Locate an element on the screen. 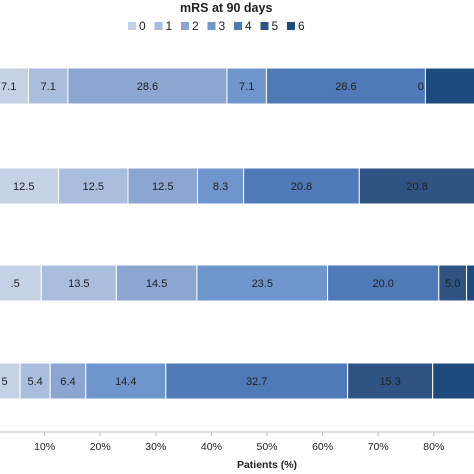 The image size is (474, 474). x-tick-label-60: 60% is located at coordinates (322, 447).